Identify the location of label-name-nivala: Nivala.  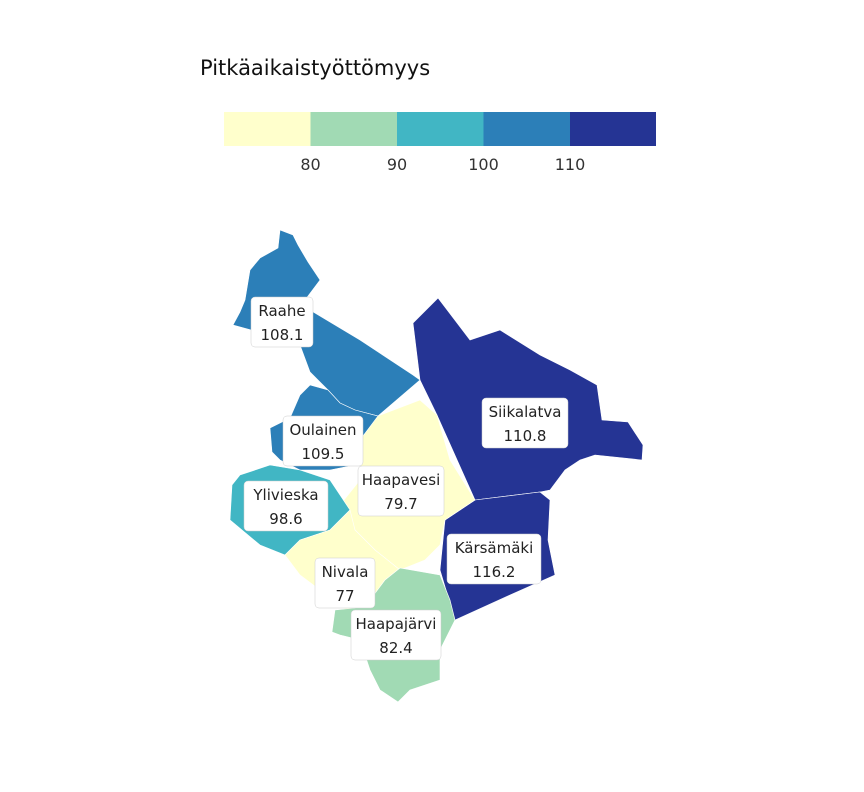
(345, 572).